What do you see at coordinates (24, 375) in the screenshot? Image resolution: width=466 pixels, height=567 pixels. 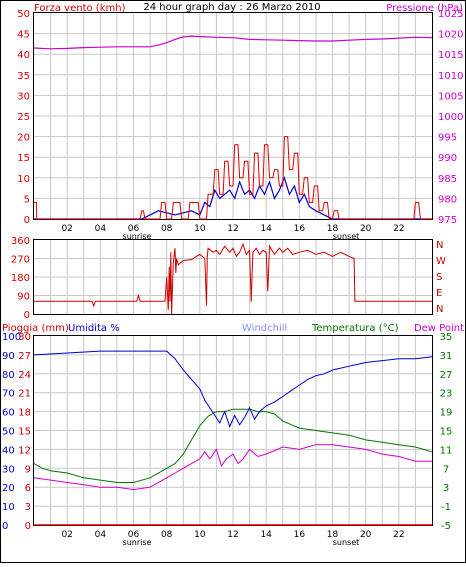 I see `y-tick-label-rain: 24` at bounding box center [24, 375].